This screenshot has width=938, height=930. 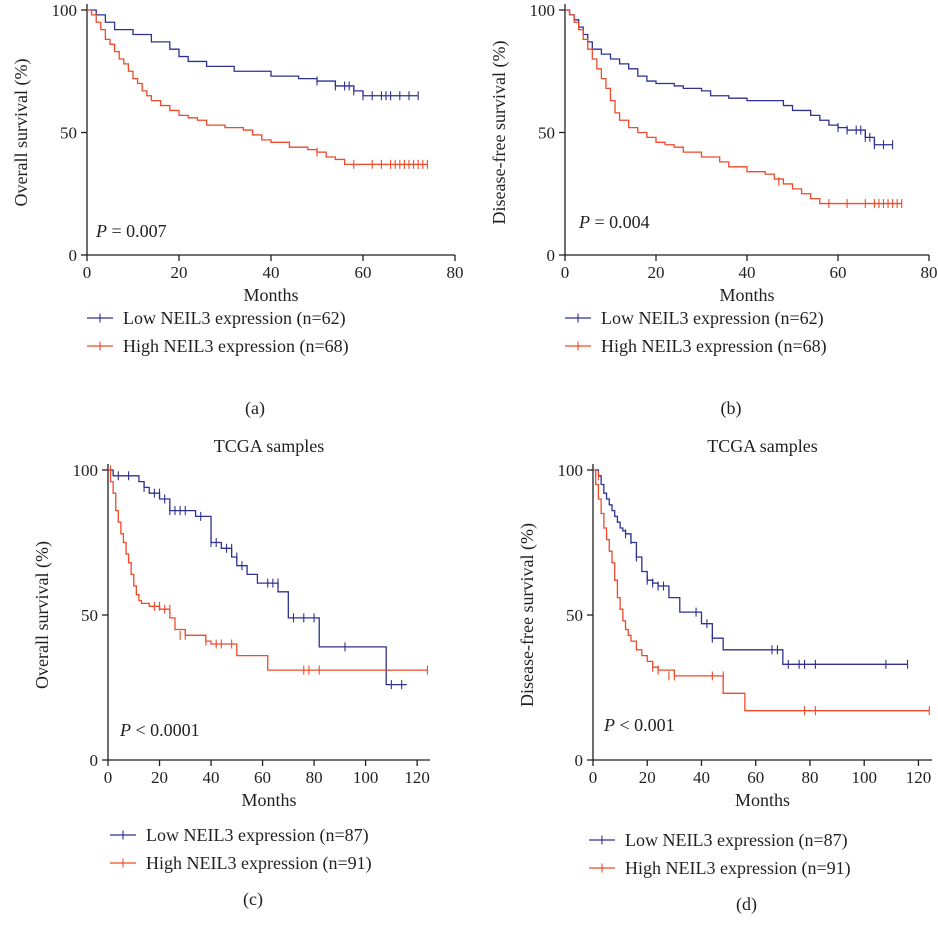 I want to click on p-value-label: P < 0.0001, so click(x=159, y=730).